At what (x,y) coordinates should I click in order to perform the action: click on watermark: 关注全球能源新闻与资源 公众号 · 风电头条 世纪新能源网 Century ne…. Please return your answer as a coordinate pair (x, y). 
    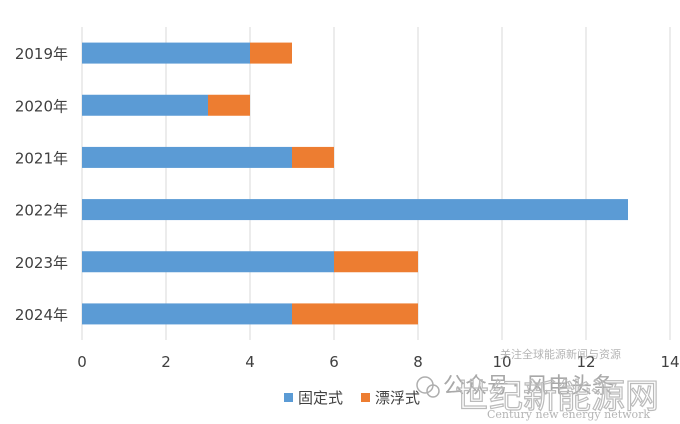
    Looking at the image, I should click on (538, 384).